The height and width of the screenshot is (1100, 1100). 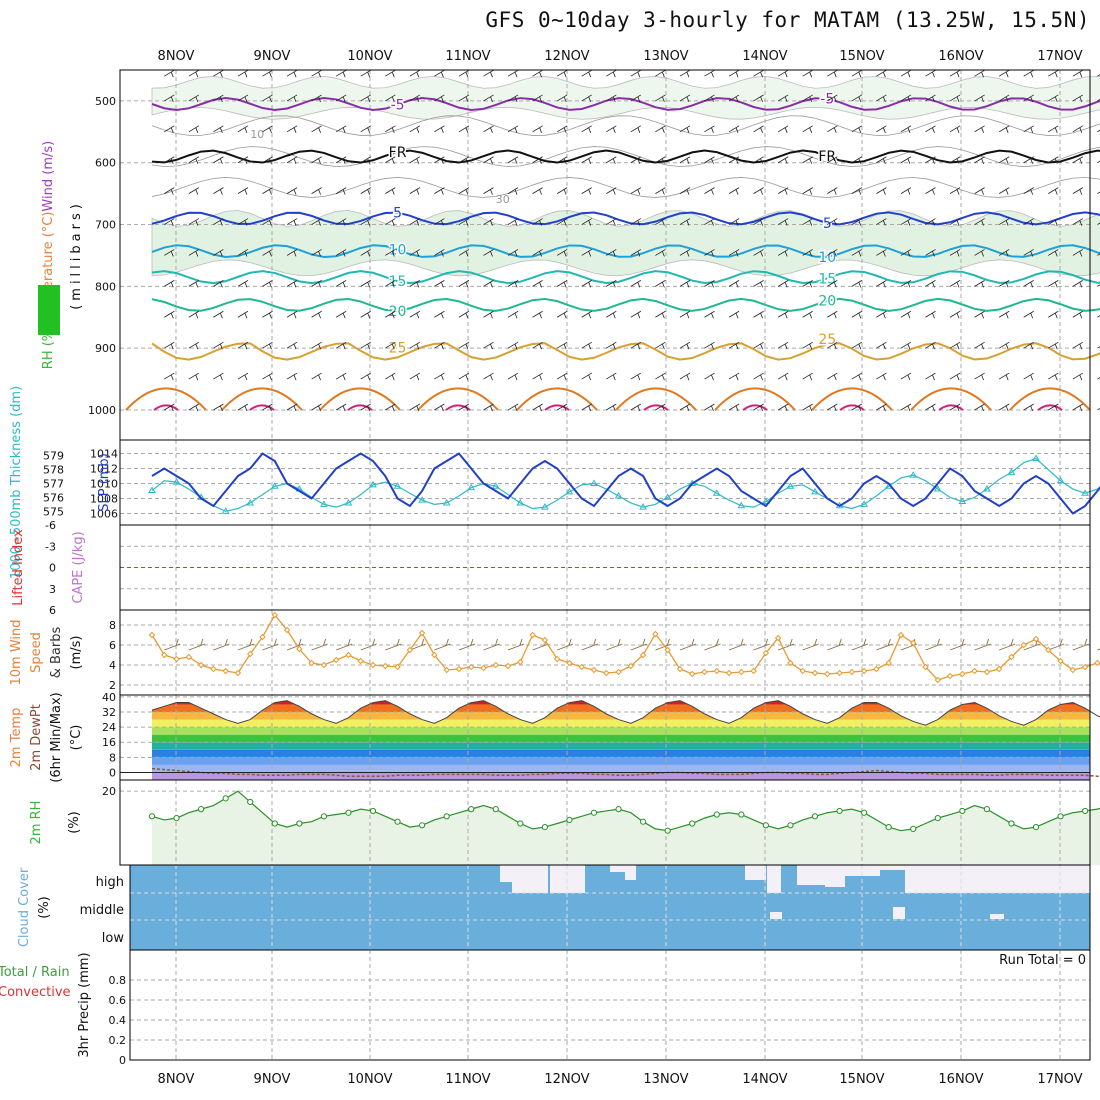 What do you see at coordinates (1059, 56) in the screenshot?
I see `date-label-top: 17NOV` at bounding box center [1059, 56].